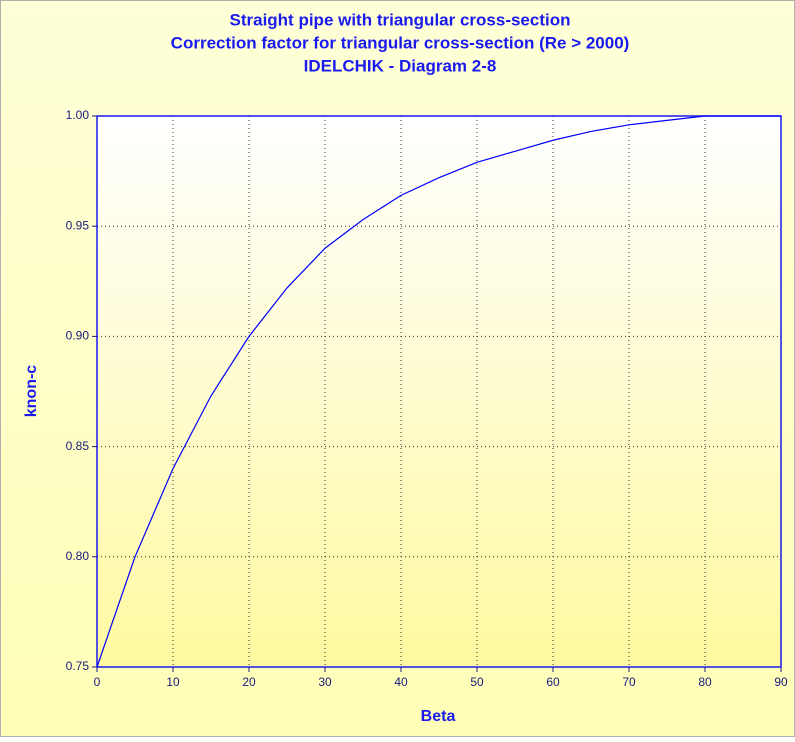 This screenshot has width=795, height=742. I want to click on y-tick-label: 0.95, so click(78, 225).